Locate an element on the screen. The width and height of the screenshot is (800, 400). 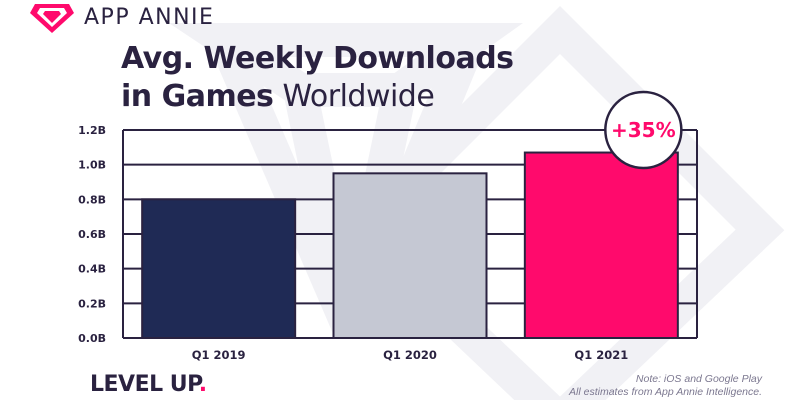
y-tick-label: 1.0B is located at coordinates (92, 165).